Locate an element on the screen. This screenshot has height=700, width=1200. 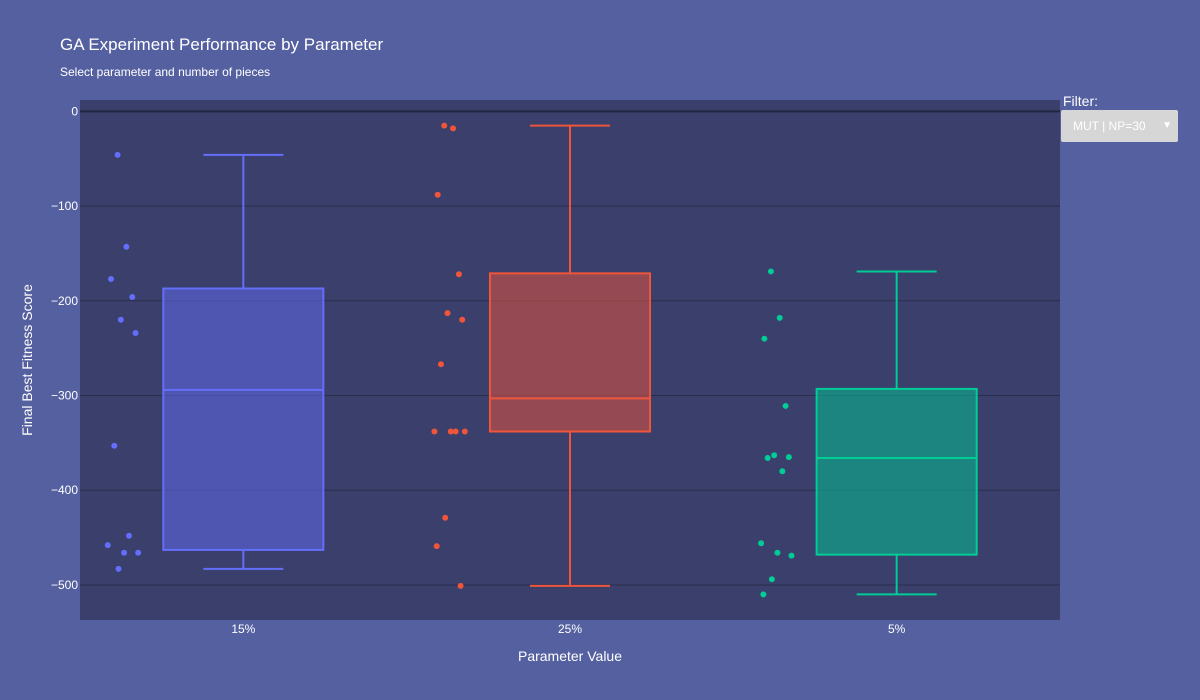
y-tick-label: −500 is located at coordinates (64, 585).